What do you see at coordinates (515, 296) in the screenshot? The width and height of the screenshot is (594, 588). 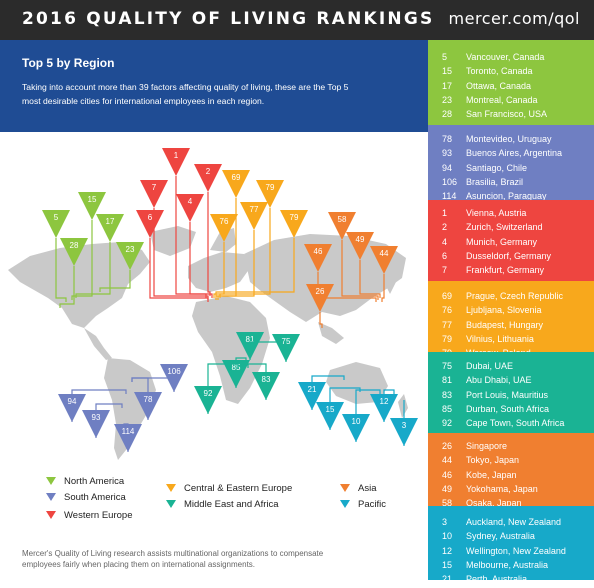 I see `city-name: Prague, Czech Republic` at bounding box center [515, 296].